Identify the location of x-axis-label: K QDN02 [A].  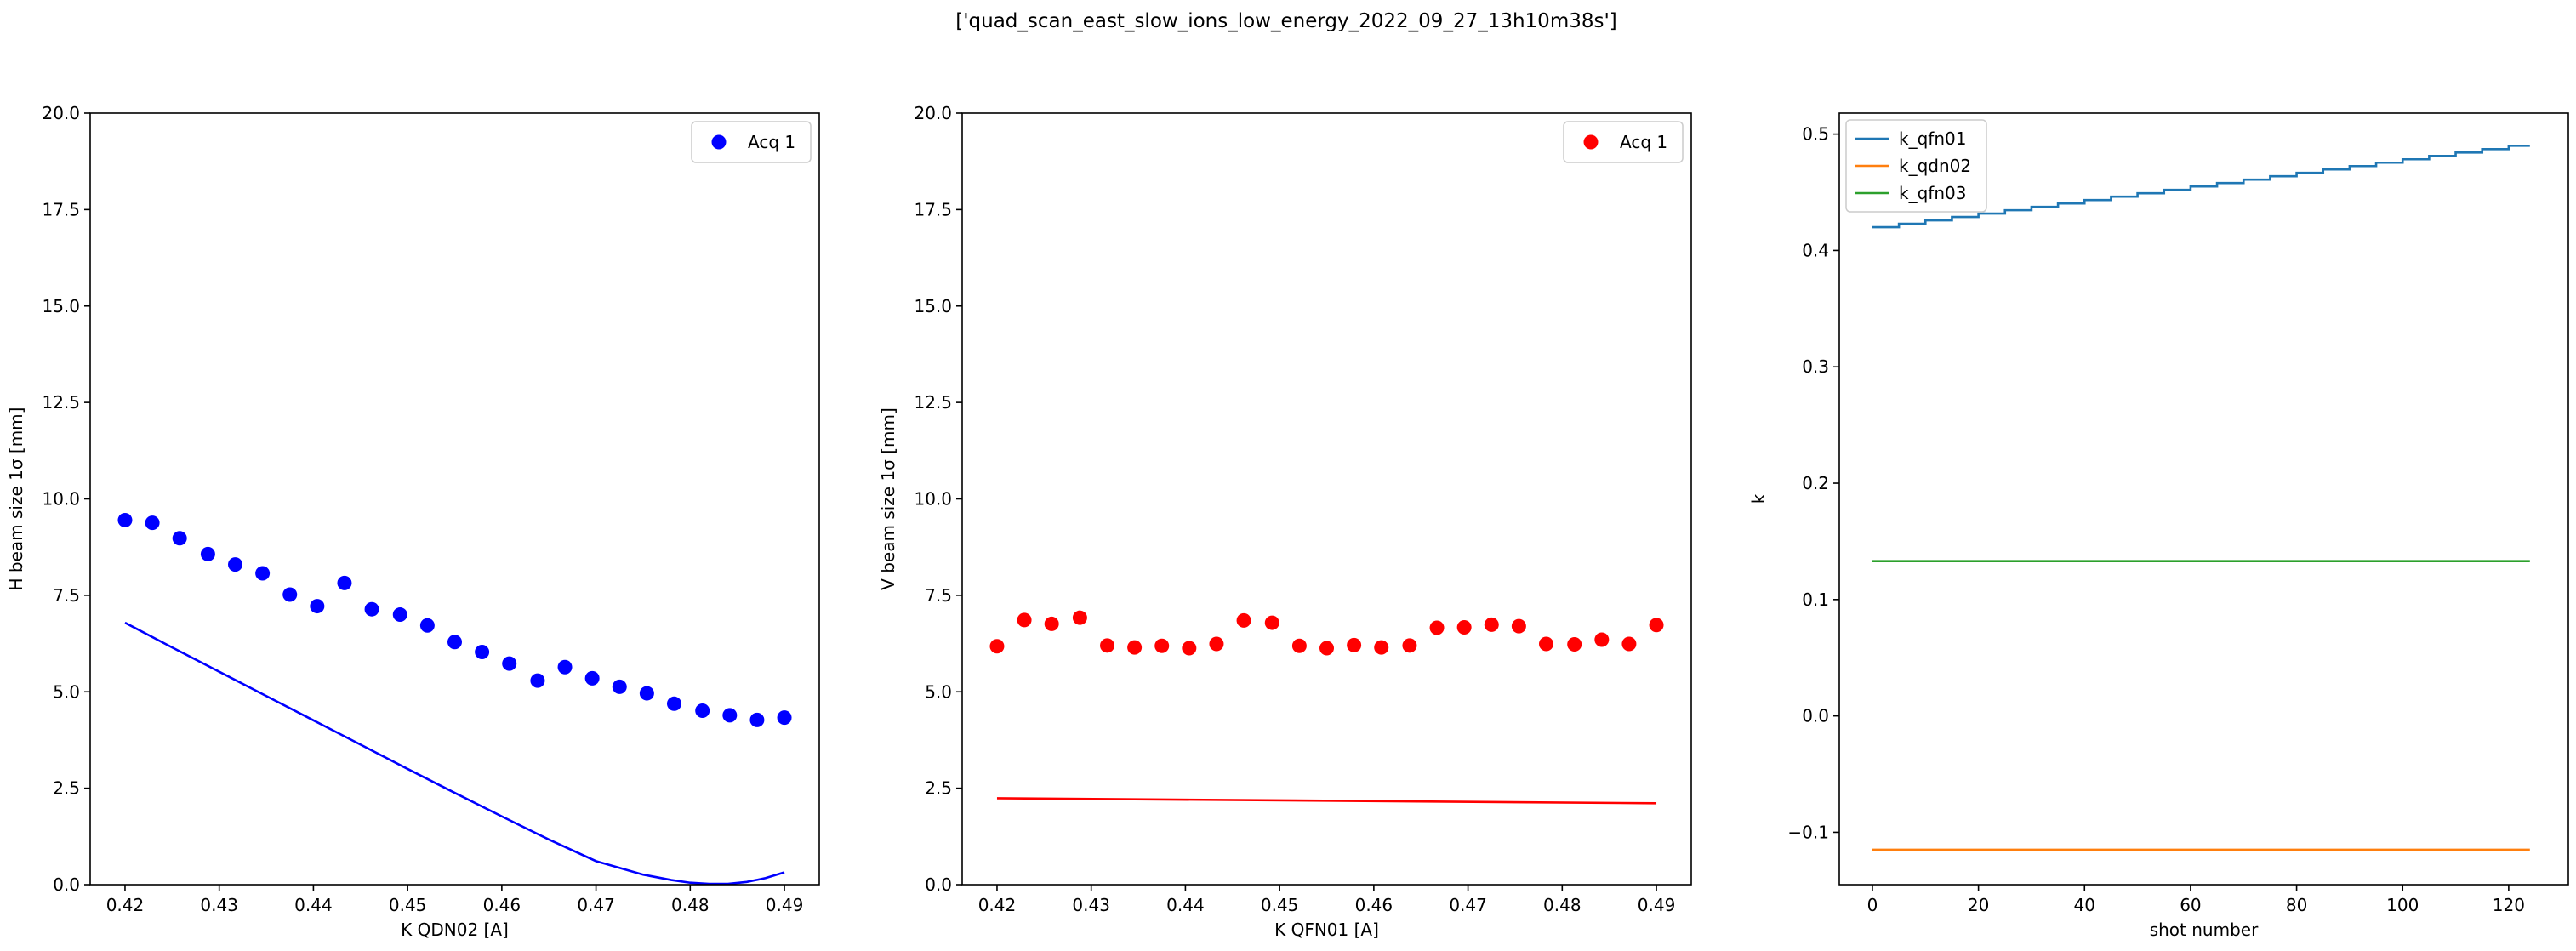
(455, 930).